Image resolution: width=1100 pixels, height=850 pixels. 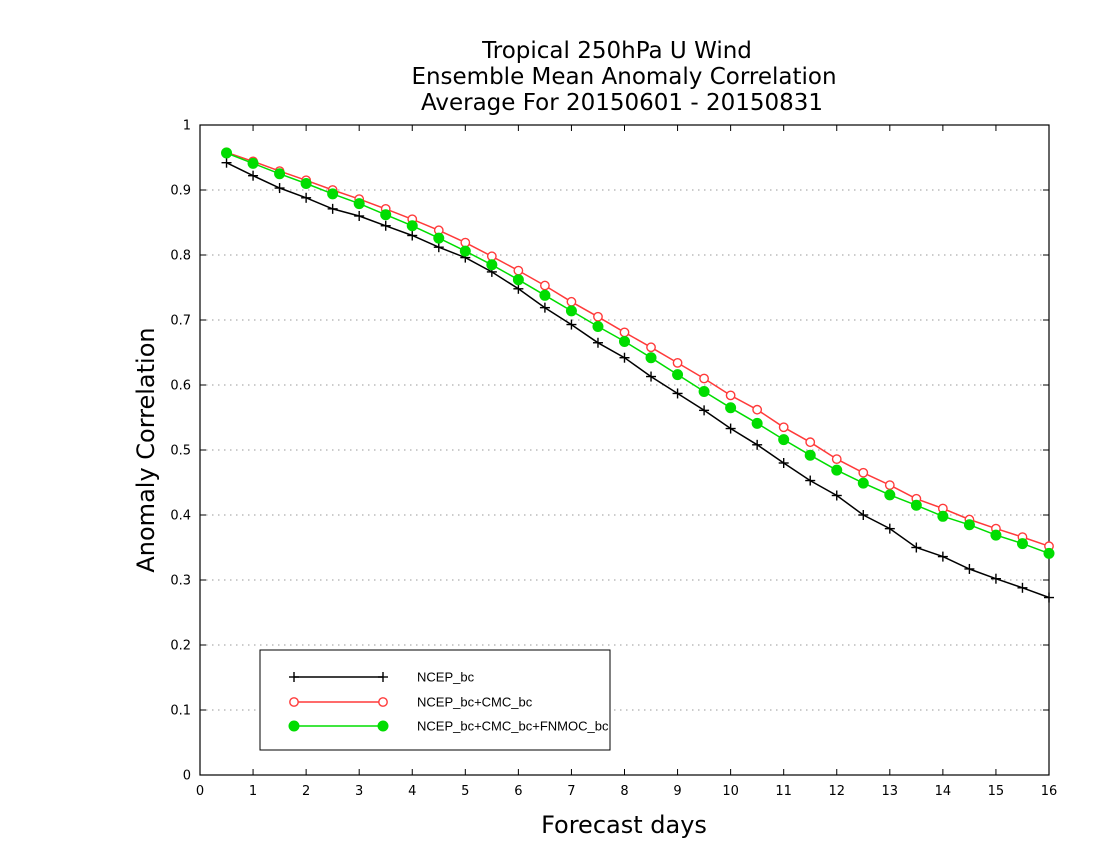 I want to click on y-axis-label: Anomaly Correlation, so click(x=146, y=449).